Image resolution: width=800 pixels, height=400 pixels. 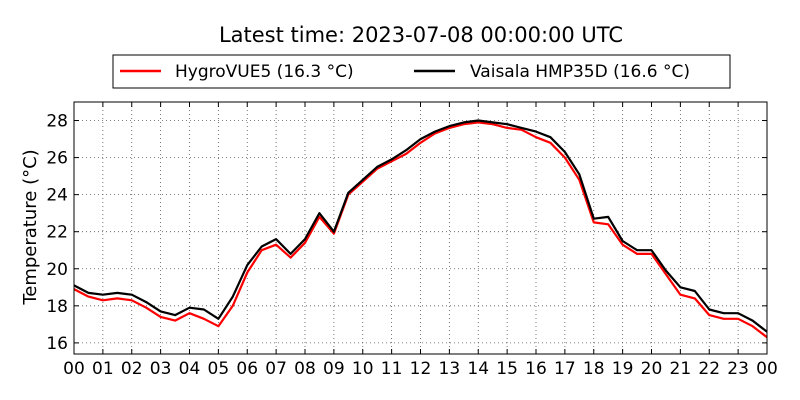 What do you see at coordinates (334, 369) in the screenshot?
I see `x-tick-label: 09` at bounding box center [334, 369].